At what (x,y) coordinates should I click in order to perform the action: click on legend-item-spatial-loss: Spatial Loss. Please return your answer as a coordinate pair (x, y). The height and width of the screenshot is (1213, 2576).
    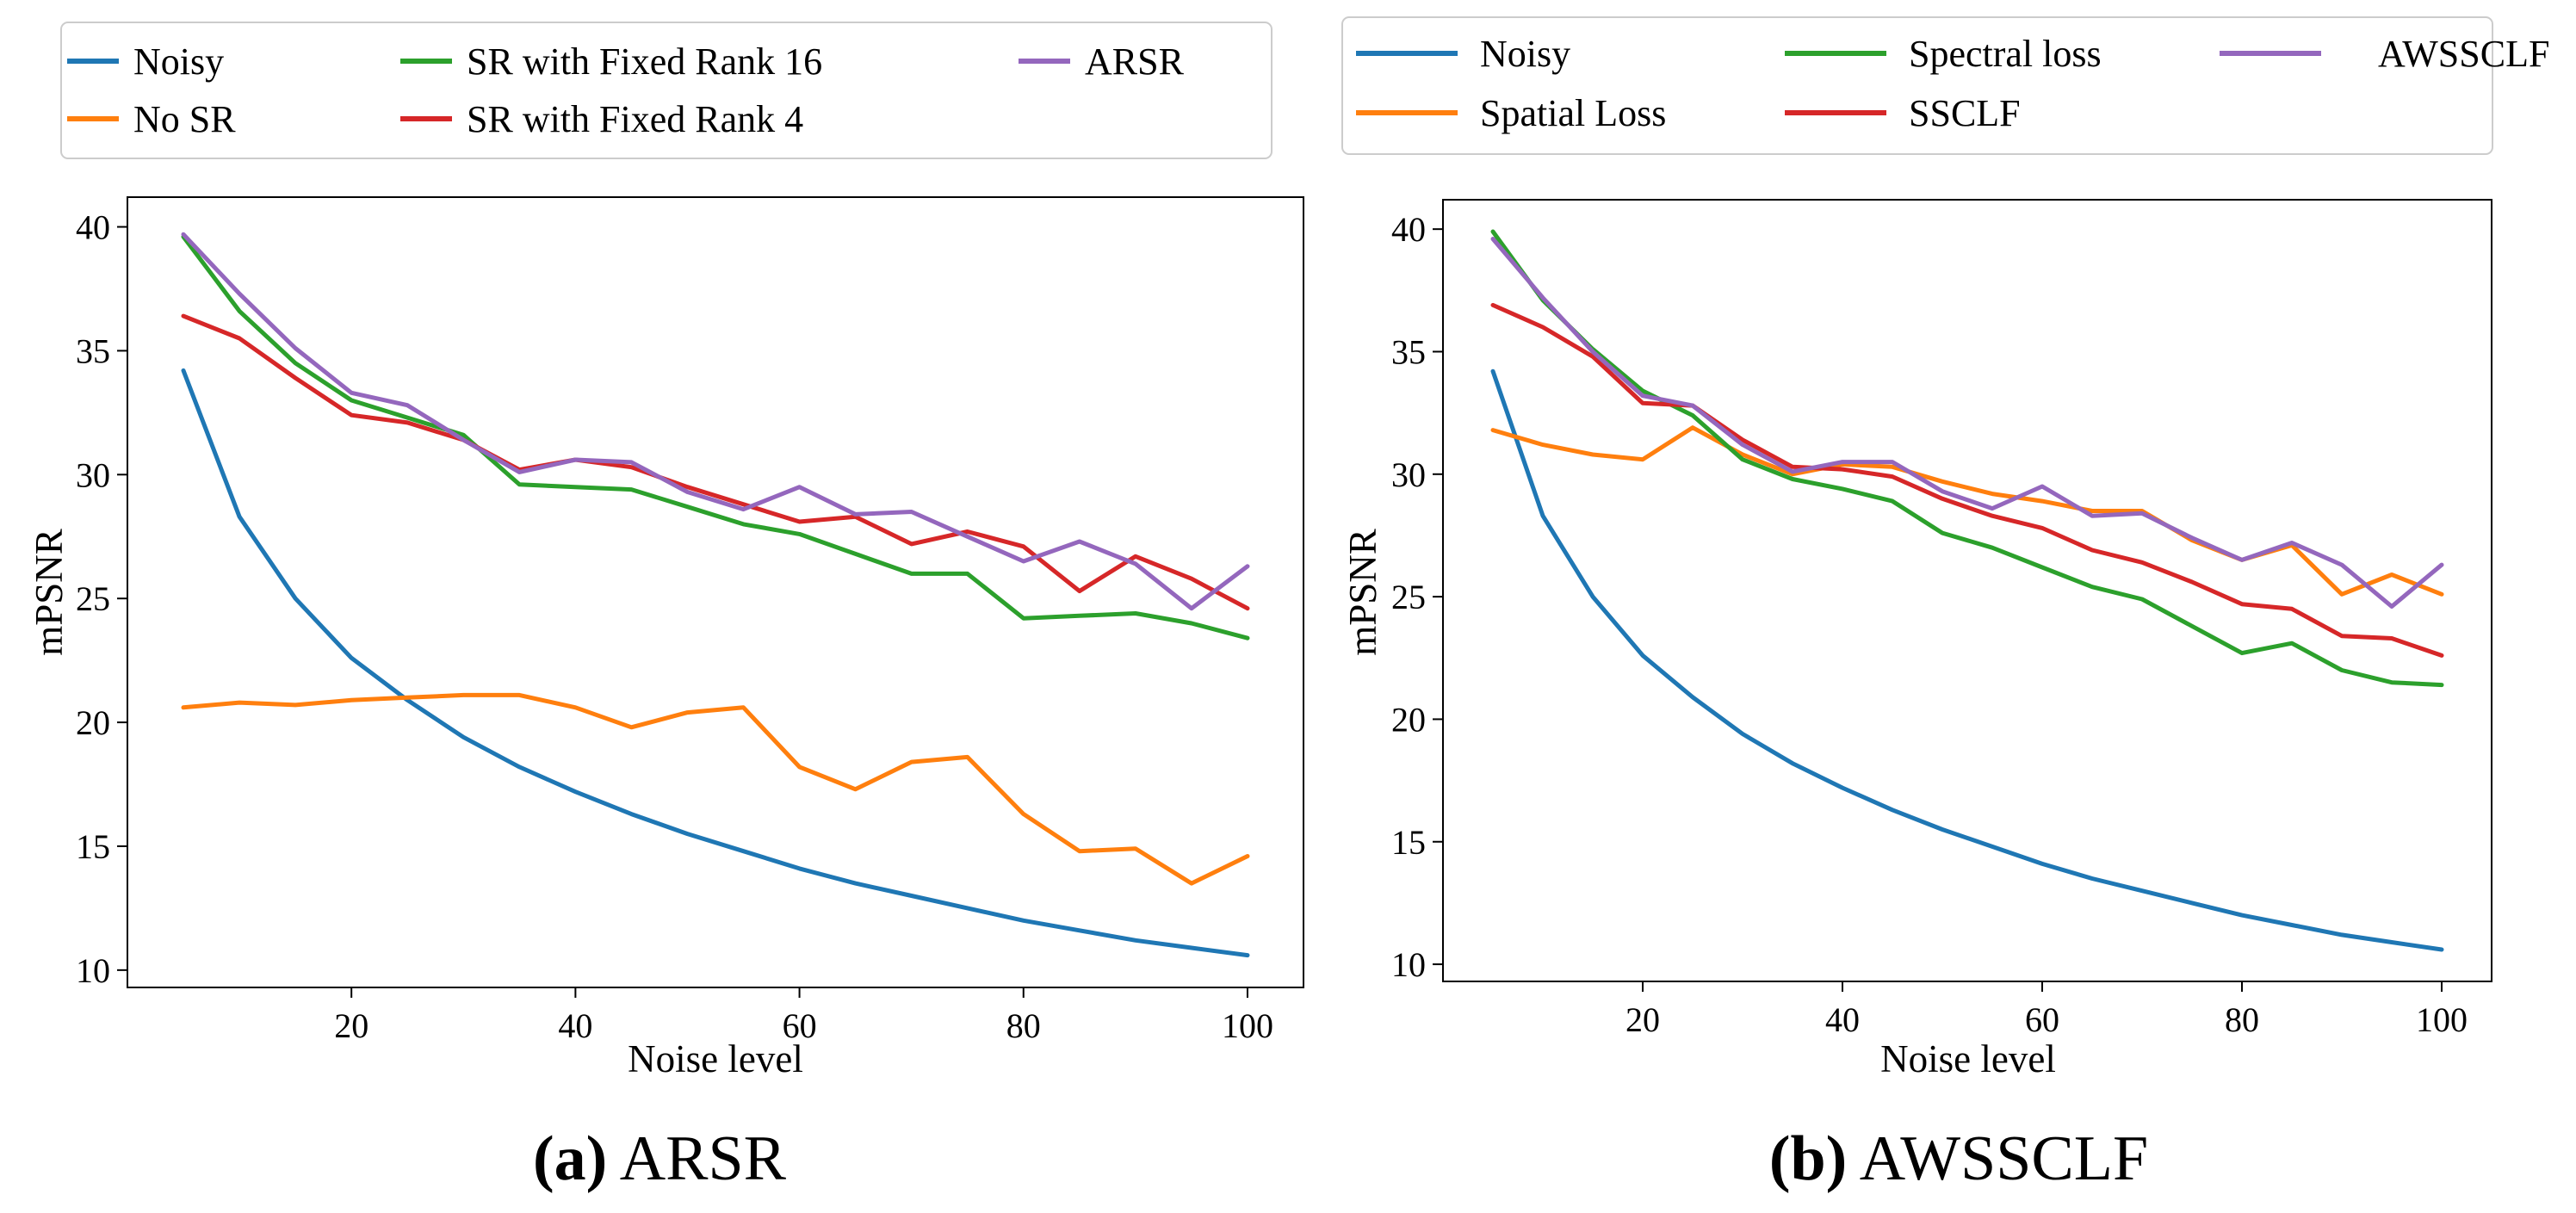
    Looking at the image, I should click on (1511, 113).